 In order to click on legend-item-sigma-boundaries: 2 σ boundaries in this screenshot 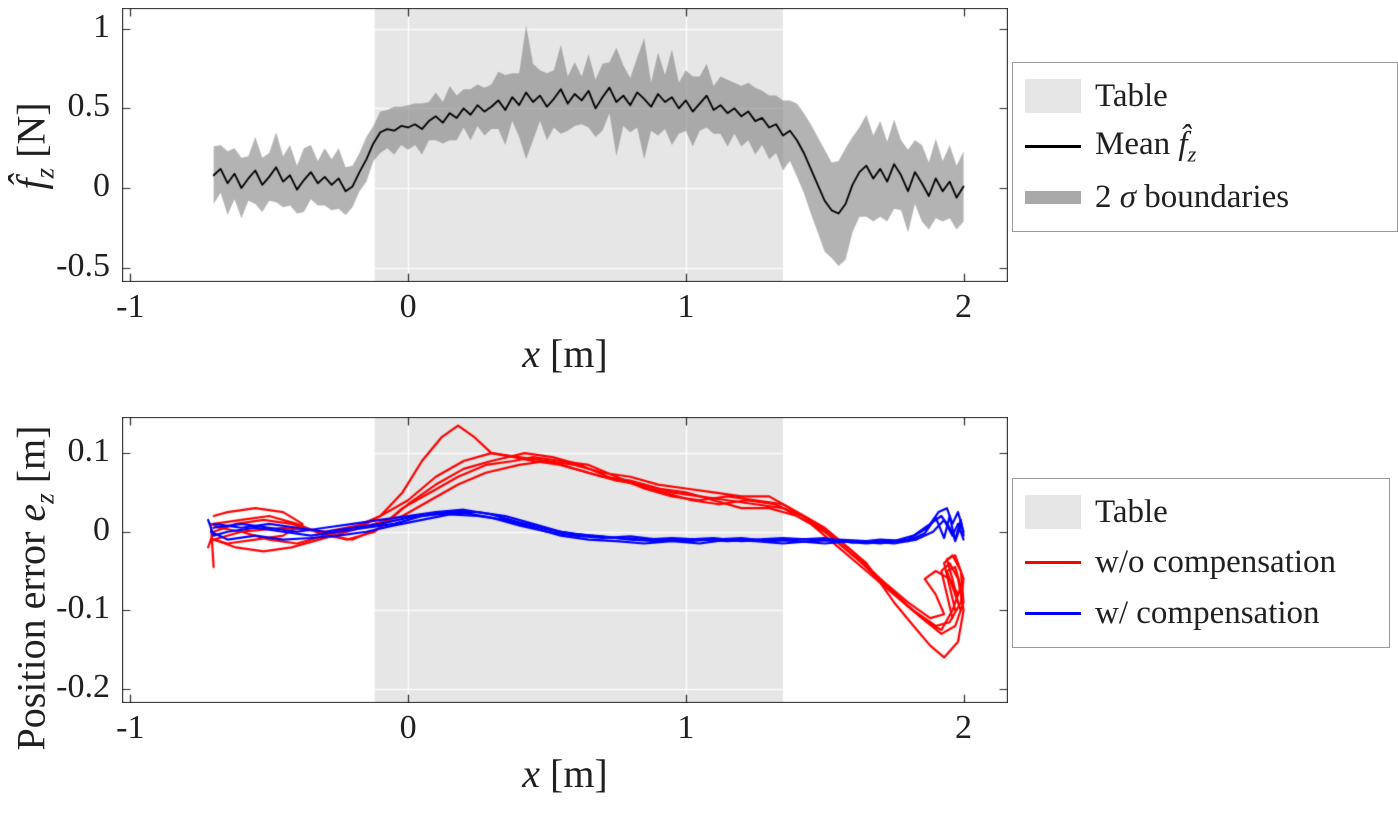, I will do `click(1205, 198)`.